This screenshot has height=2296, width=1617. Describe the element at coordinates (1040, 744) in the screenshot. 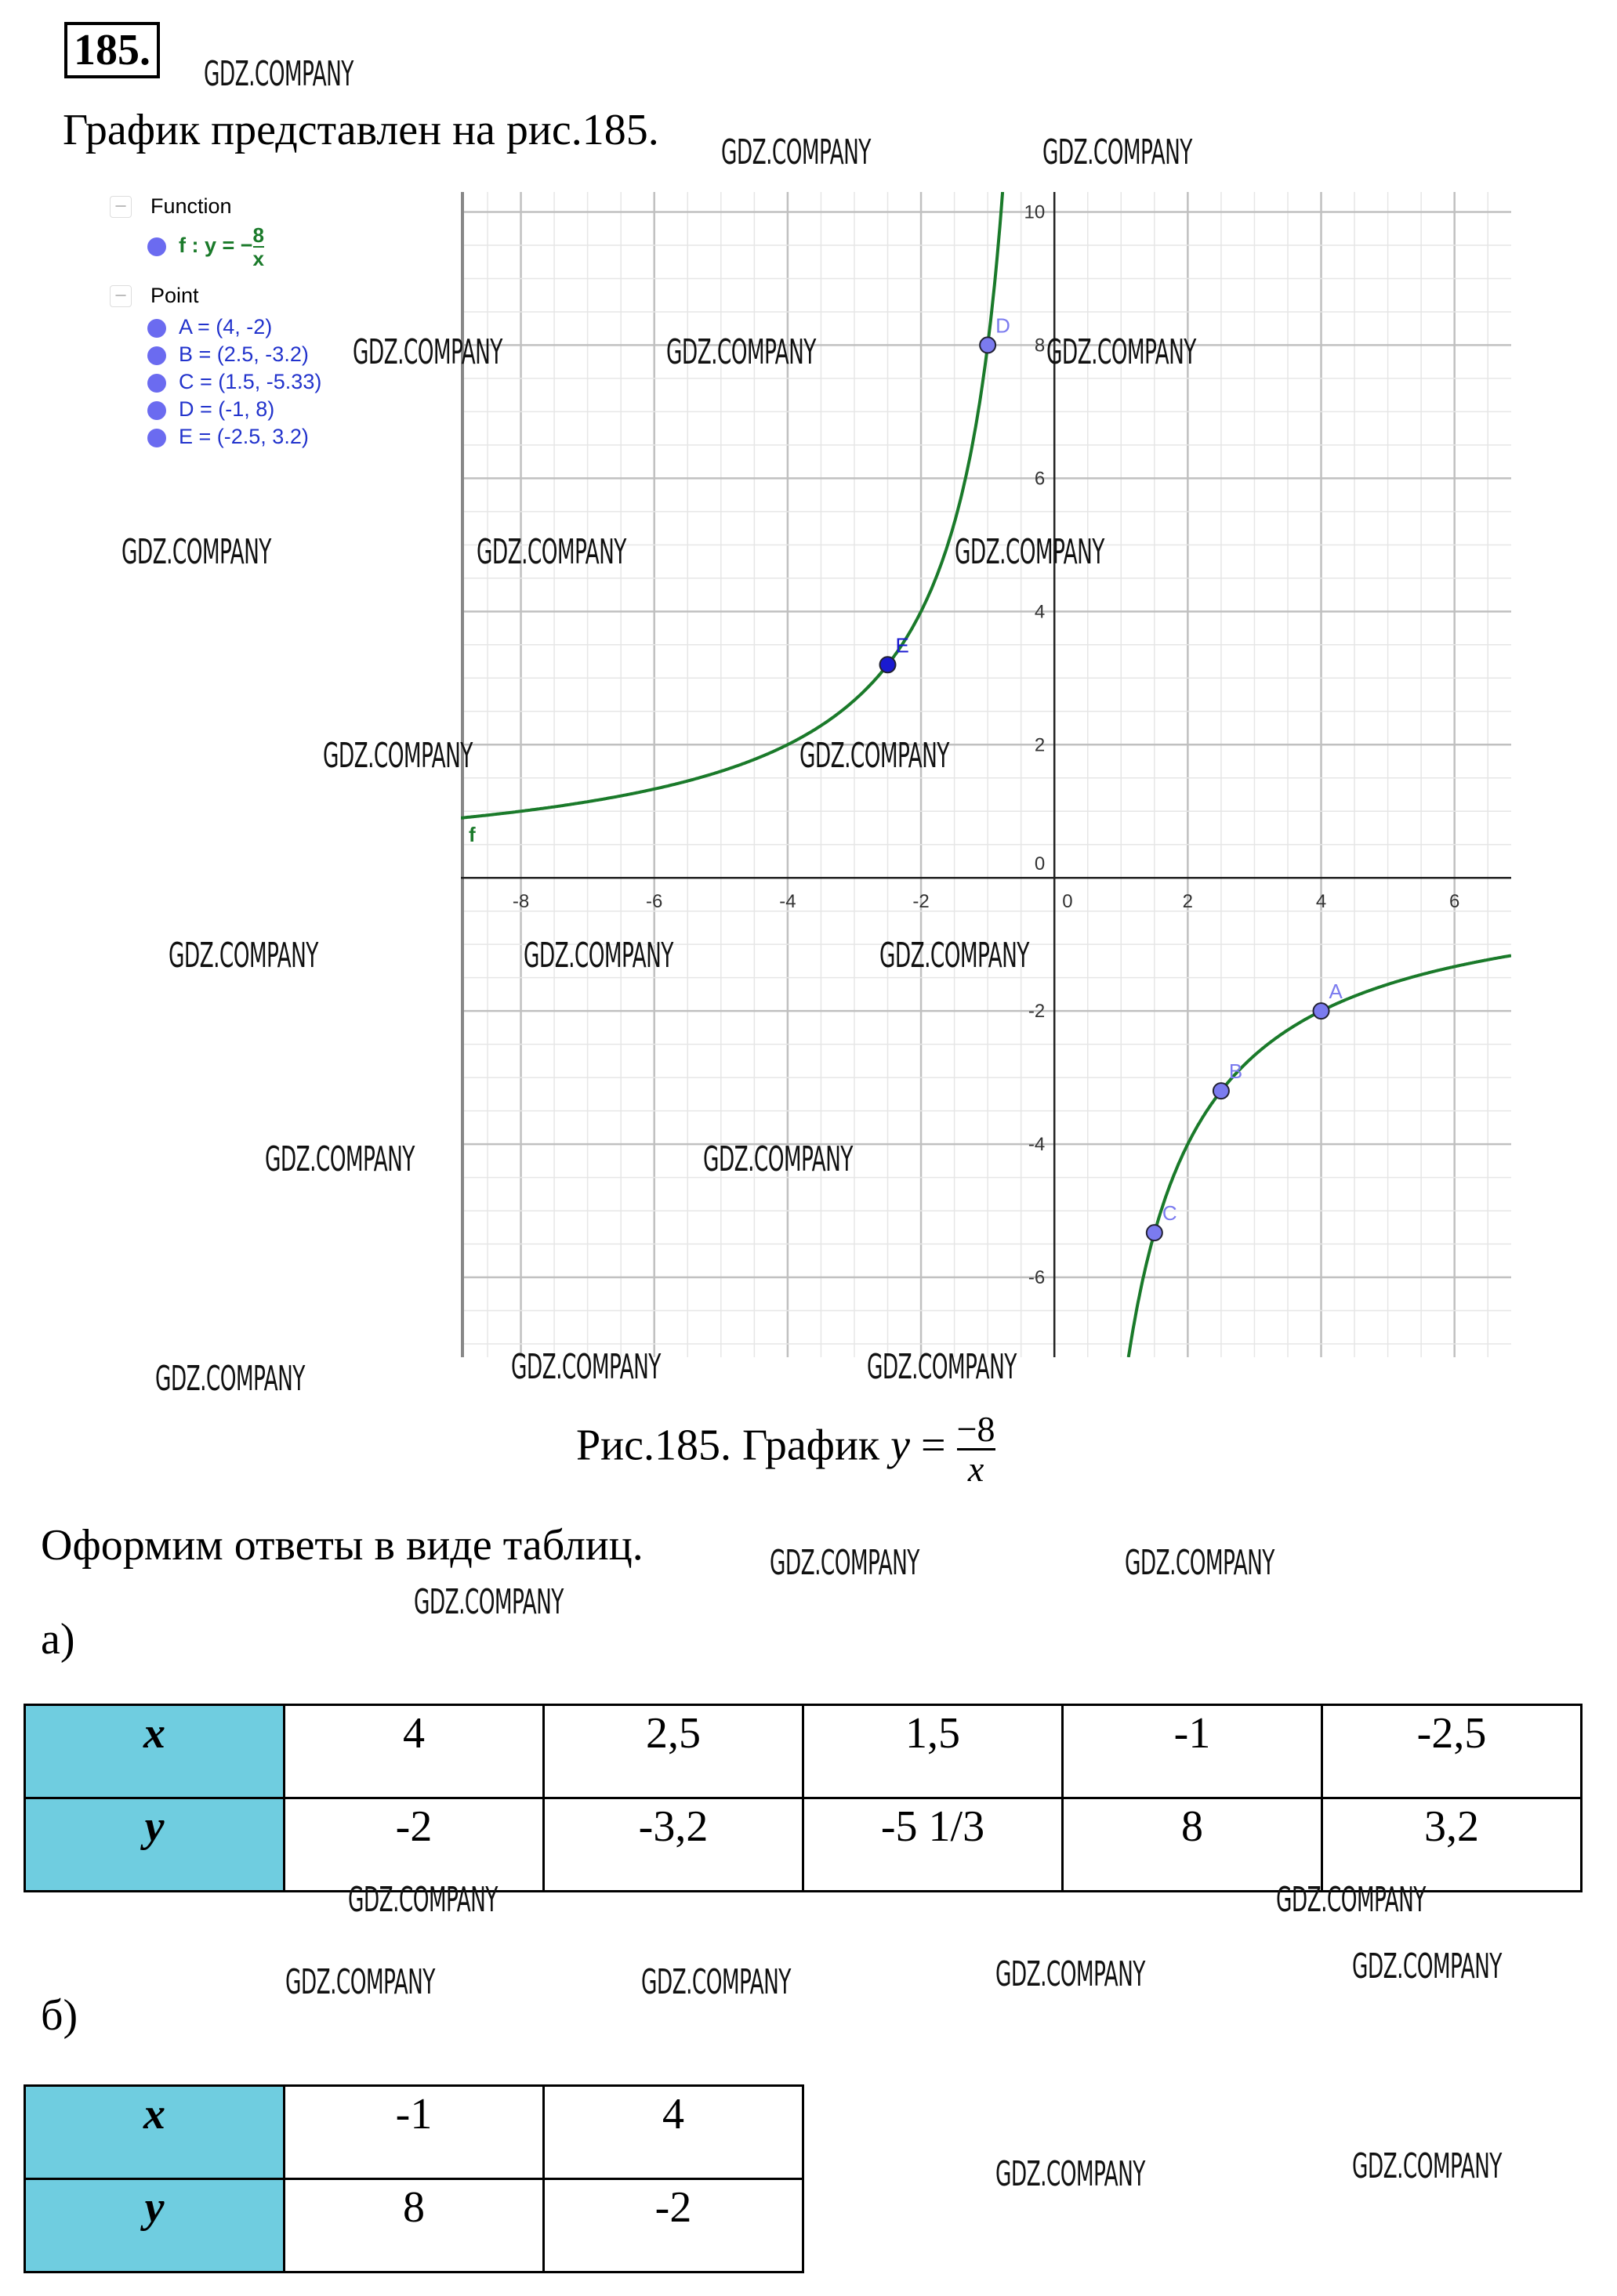

I see `y-tick-label: 2` at that location.